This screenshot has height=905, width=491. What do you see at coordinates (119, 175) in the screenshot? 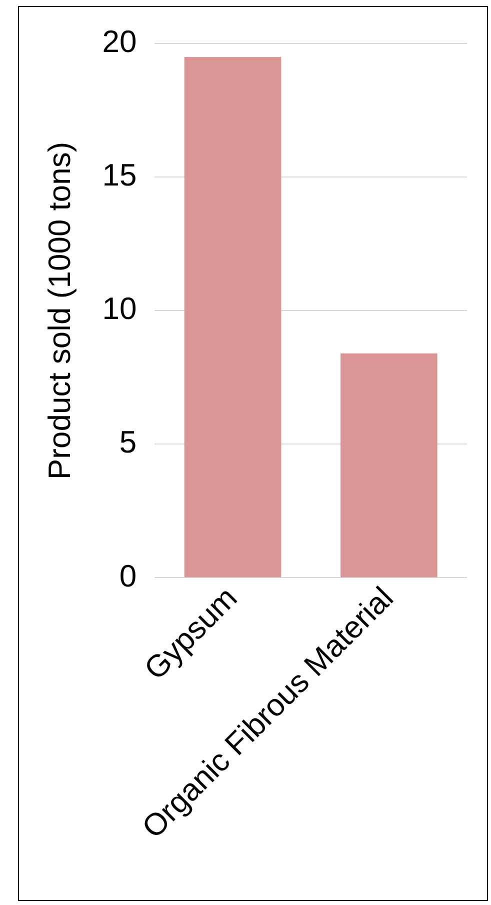
I see `y-tick-label: 15` at bounding box center [119, 175].